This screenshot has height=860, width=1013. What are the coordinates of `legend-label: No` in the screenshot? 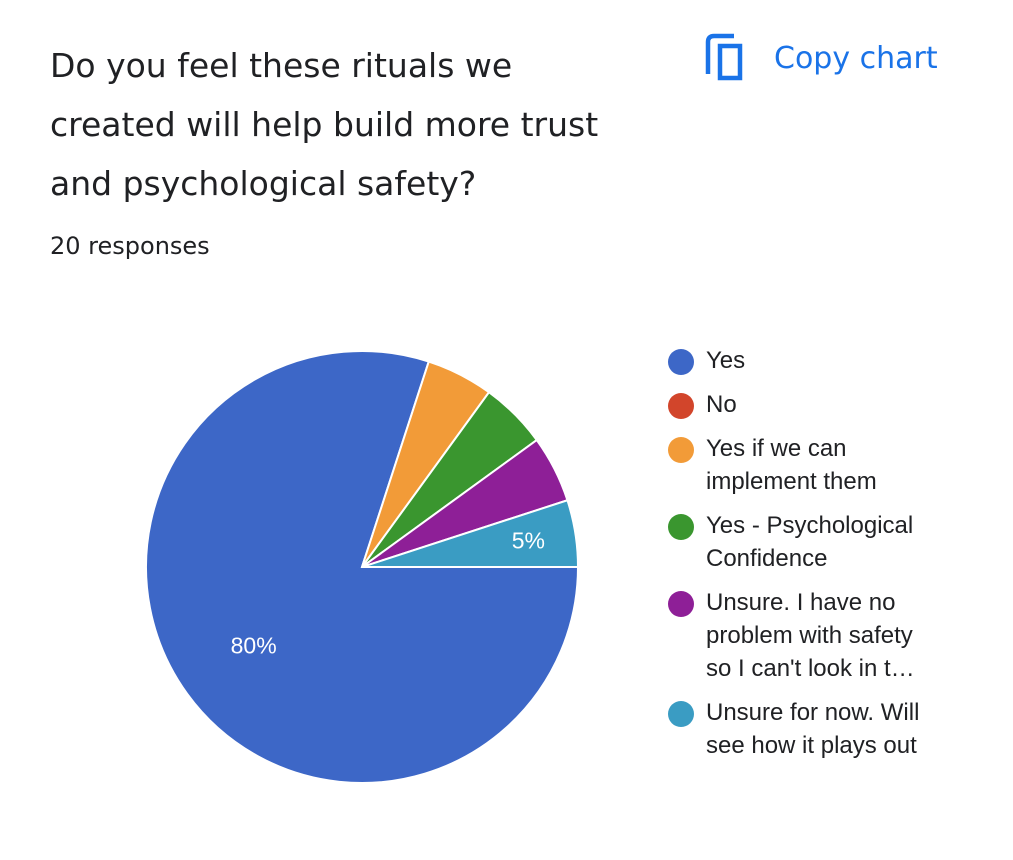 It's located at (721, 404).